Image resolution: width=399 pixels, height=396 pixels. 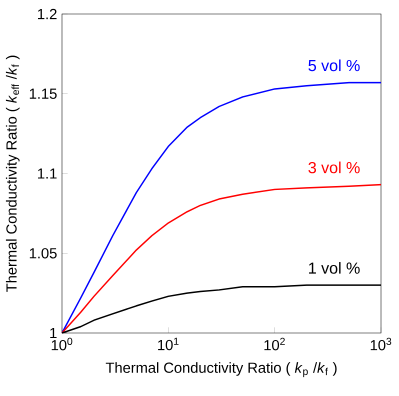 What do you see at coordinates (13, 174) in the screenshot?
I see `y-axis-title: Thermal Conductivity Ratio ( k$_{eff}$ /k$_{f}$ )` at bounding box center [13, 174].